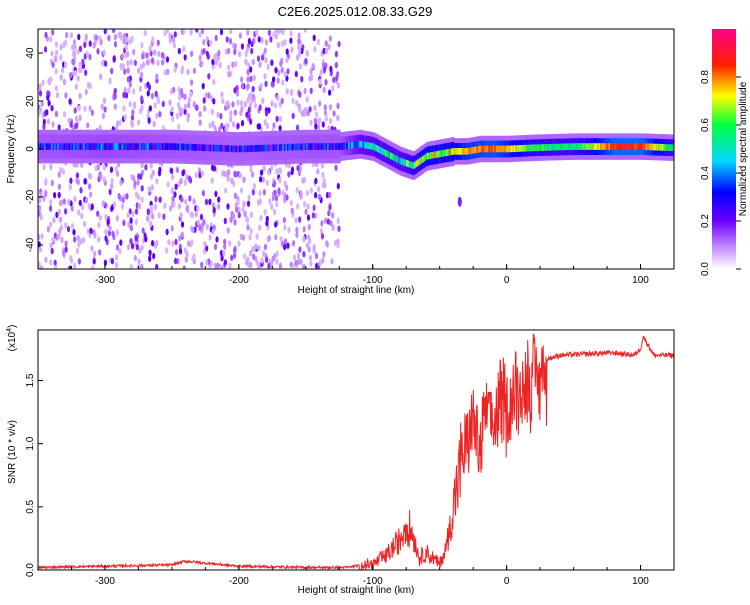 This screenshot has height=605, width=750. What do you see at coordinates (12, 341) in the screenshot?
I see `snr-multiplier-base: (x10` at bounding box center [12, 341].